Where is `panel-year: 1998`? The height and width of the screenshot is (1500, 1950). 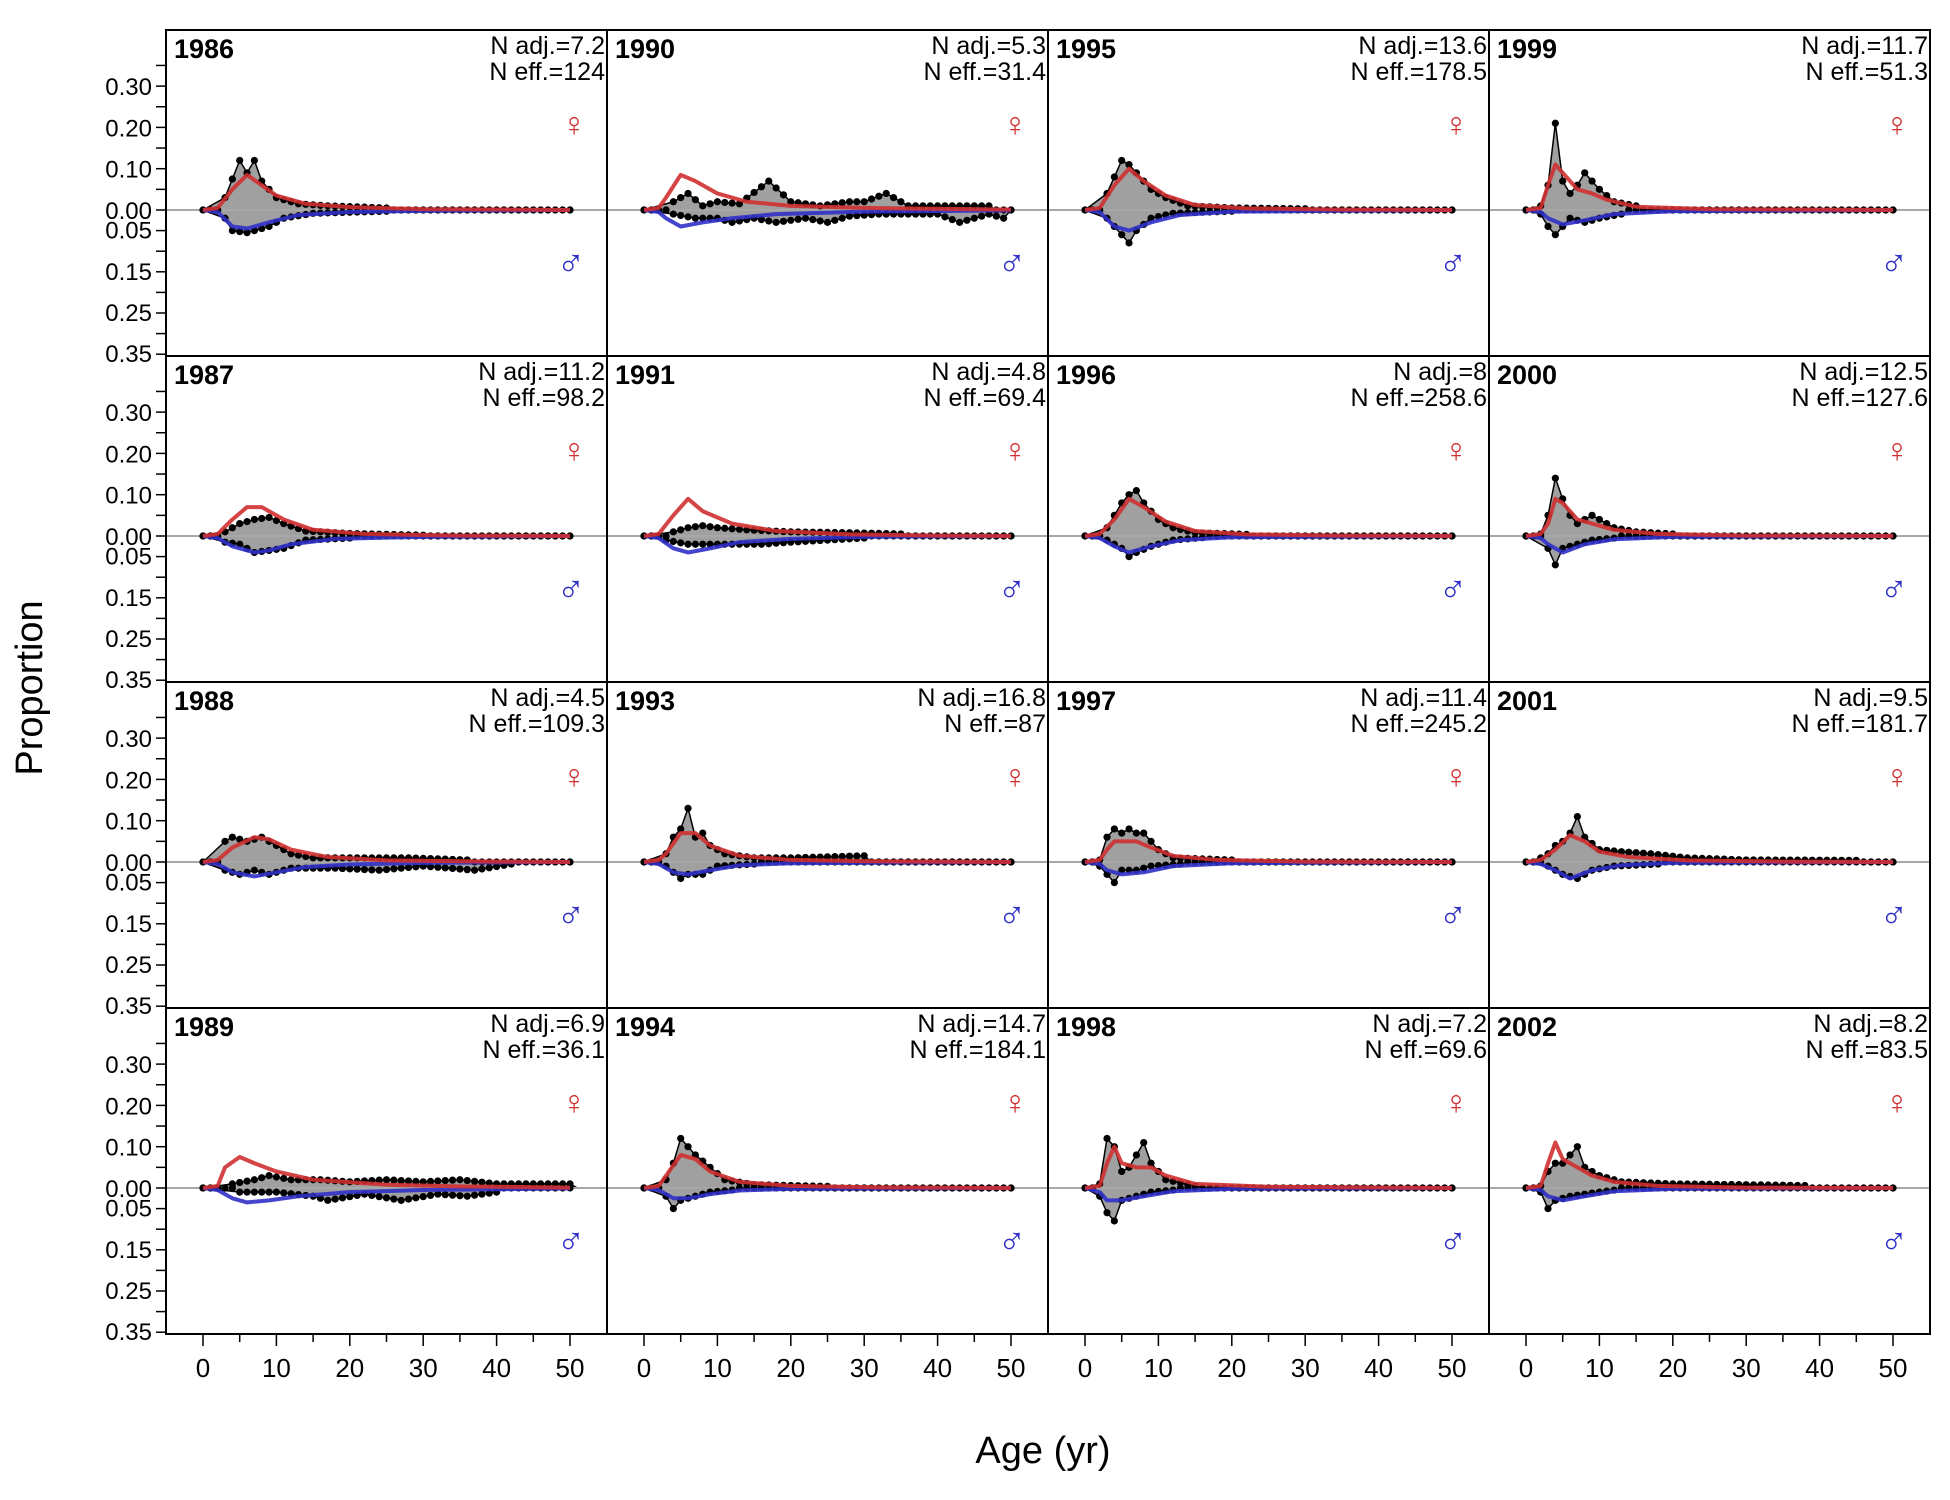
panel-year: 1998 is located at coordinates (1086, 1027).